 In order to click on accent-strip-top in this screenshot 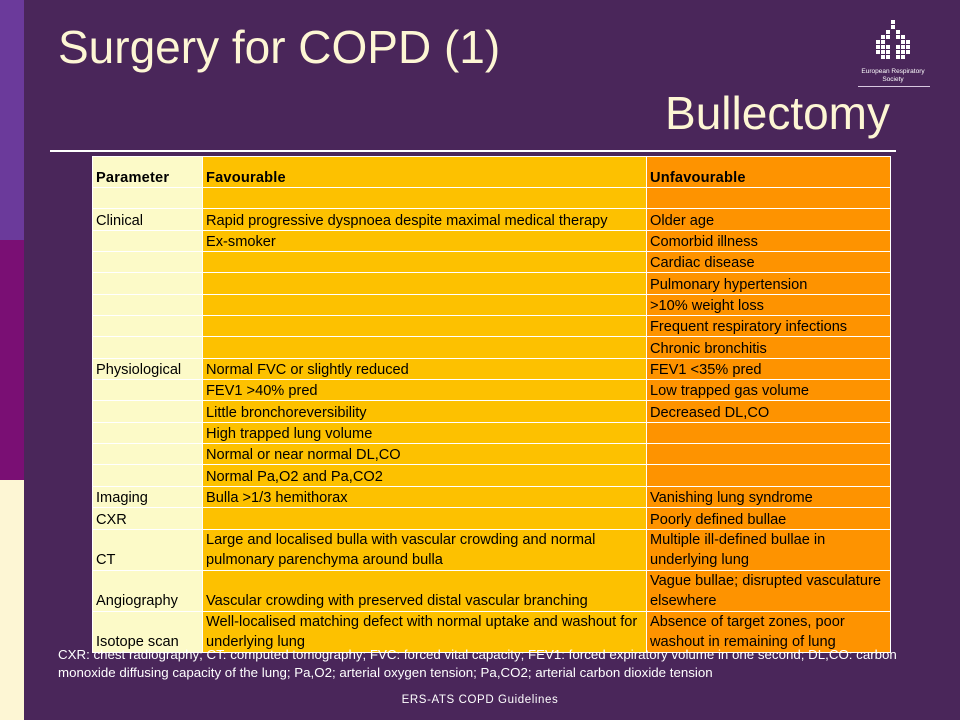, I will do `click(12, 120)`.